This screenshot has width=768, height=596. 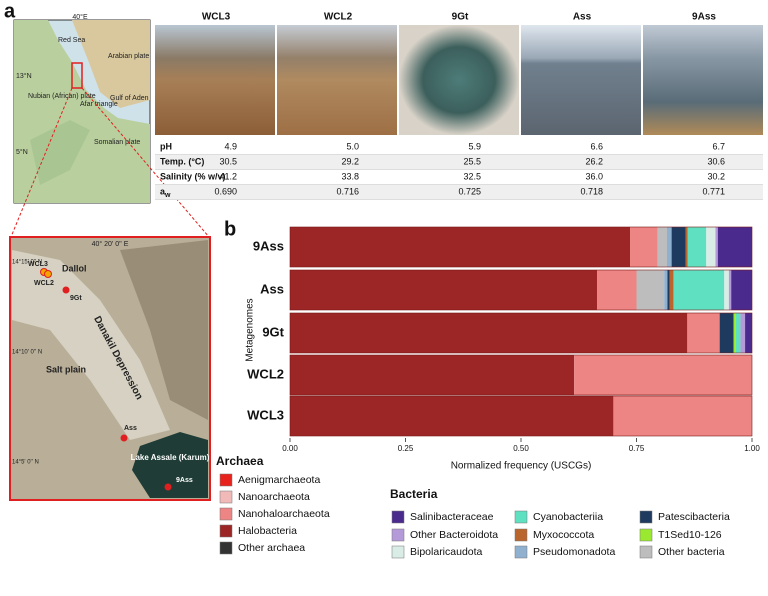 What do you see at coordinates (230, 229) in the screenshot?
I see `panel-label: b` at bounding box center [230, 229].